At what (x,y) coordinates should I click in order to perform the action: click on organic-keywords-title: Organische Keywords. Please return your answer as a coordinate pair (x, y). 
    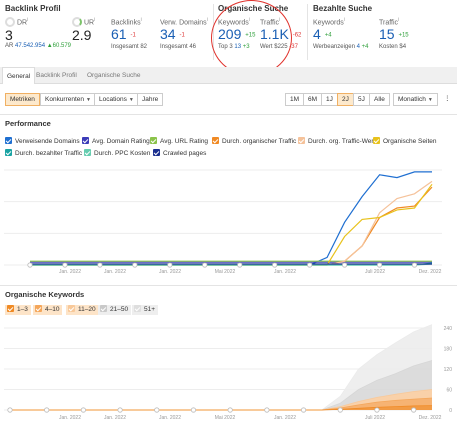
    Looking at the image, I should click on (45, 294).